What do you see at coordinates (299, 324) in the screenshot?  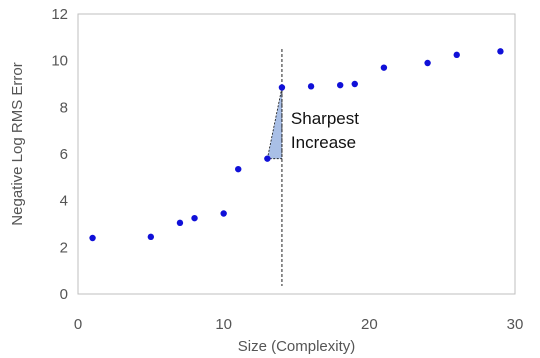 I see `x-axis-ticks: 0 10 20 30` at bounding box center [299, 324].